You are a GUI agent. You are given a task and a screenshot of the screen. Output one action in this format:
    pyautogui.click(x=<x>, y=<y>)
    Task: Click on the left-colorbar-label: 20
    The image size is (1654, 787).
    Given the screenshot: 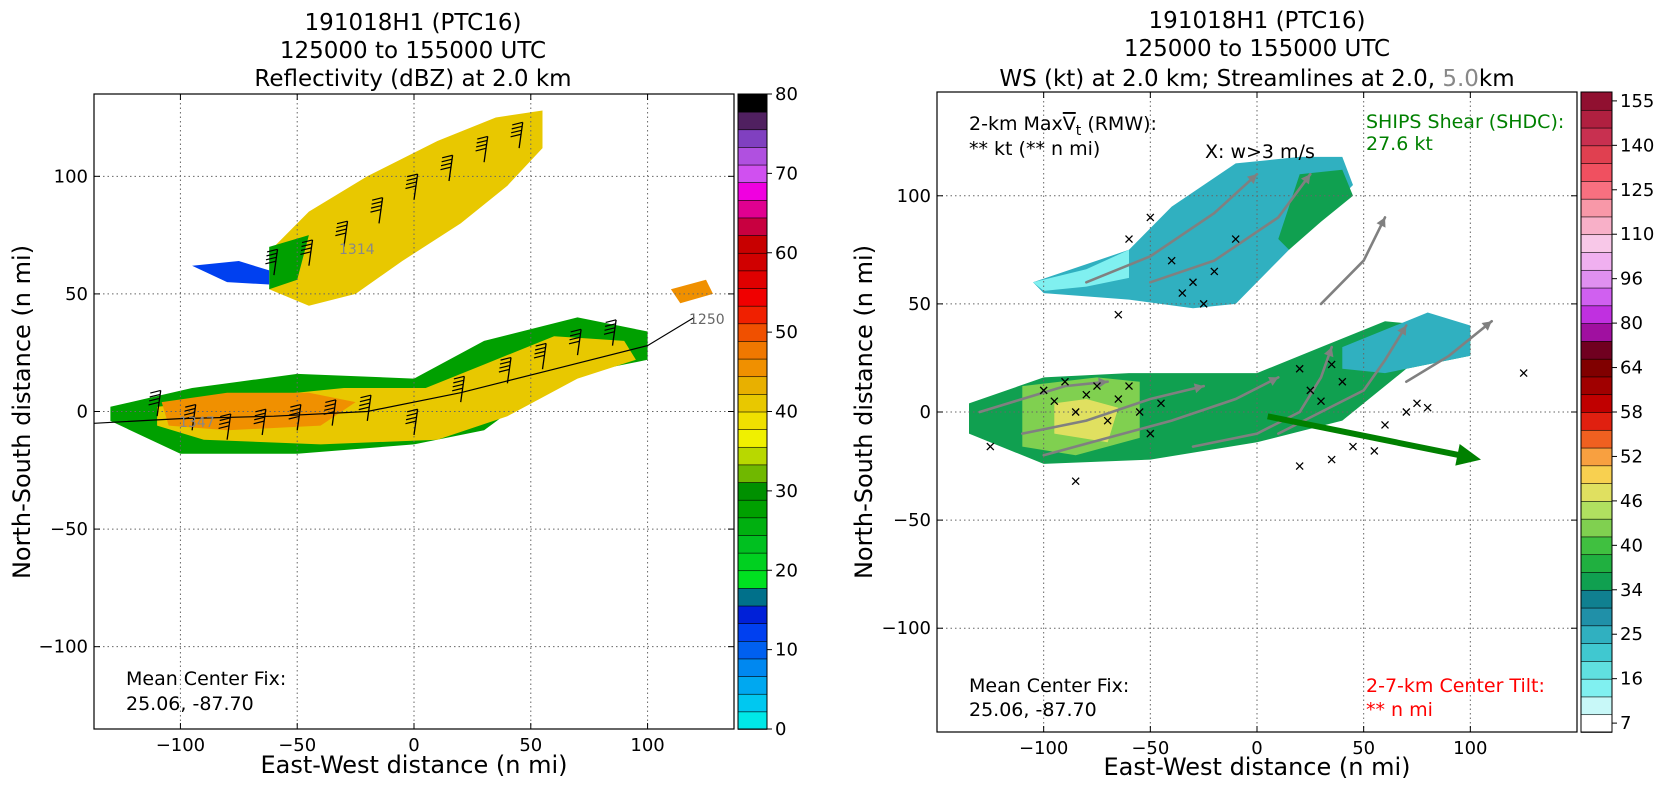 What is the action you would take?
    pyautogui.click(x=786, y=570)
    